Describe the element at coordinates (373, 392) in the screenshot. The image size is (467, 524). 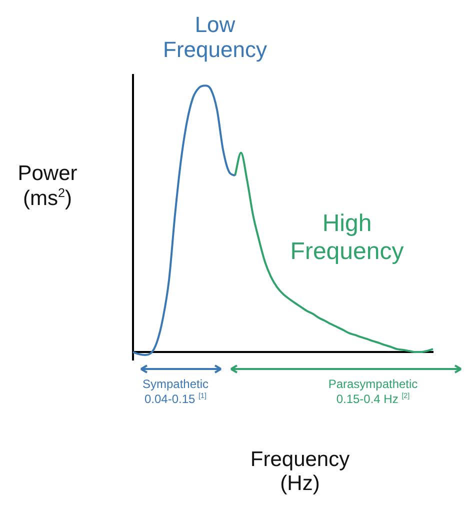
I see `text: Parasympathetic 0.15-0.4 Hz $^{[2]}$` at that location.